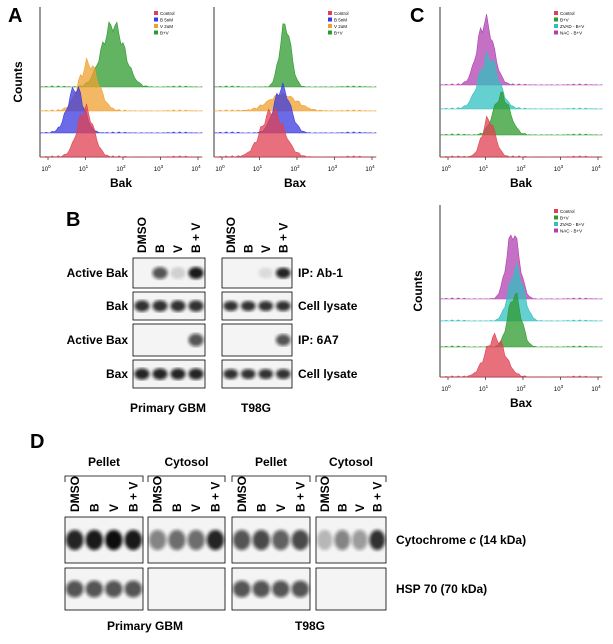  What do you see at coordinates (521, 183) in the screenshot?
I see `x-axis-label: Bak` at bounding box center [521, 183].